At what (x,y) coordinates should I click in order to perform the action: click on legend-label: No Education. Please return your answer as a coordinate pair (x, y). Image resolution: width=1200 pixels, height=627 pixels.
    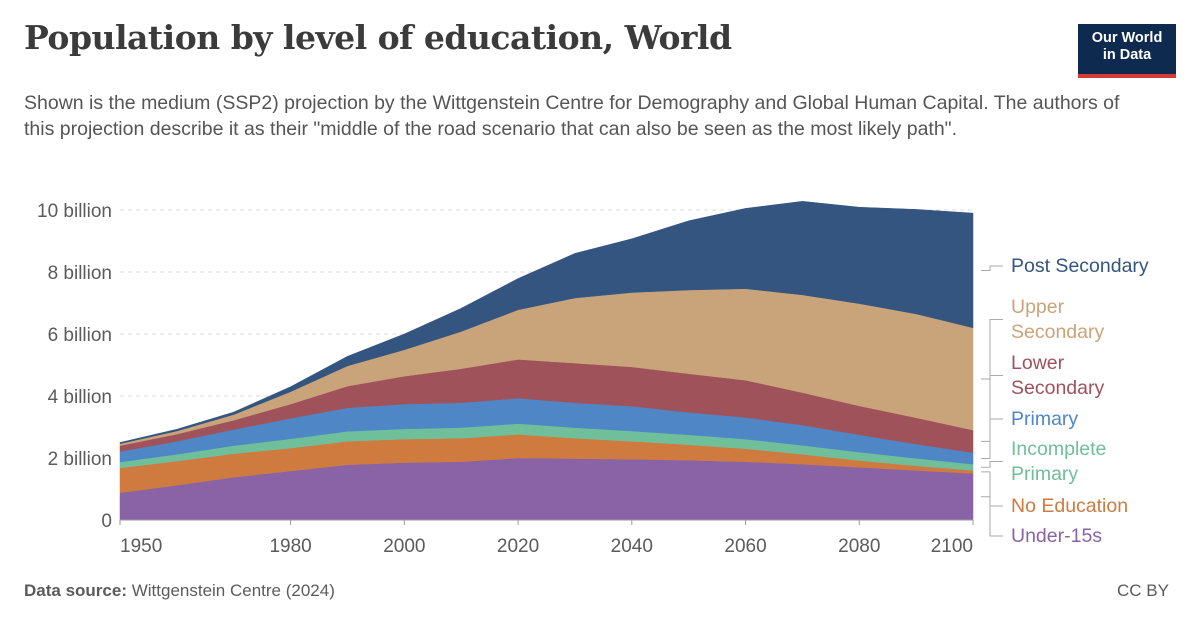
    Looking at the image, I should click on (1069, 506).